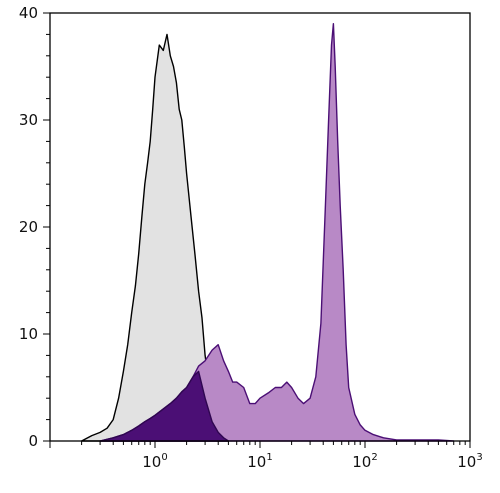  What do you see at coordinates (364, 461) in the screenshot?
I see `x-tick-label: 10²` at bounding box center [364, 461].